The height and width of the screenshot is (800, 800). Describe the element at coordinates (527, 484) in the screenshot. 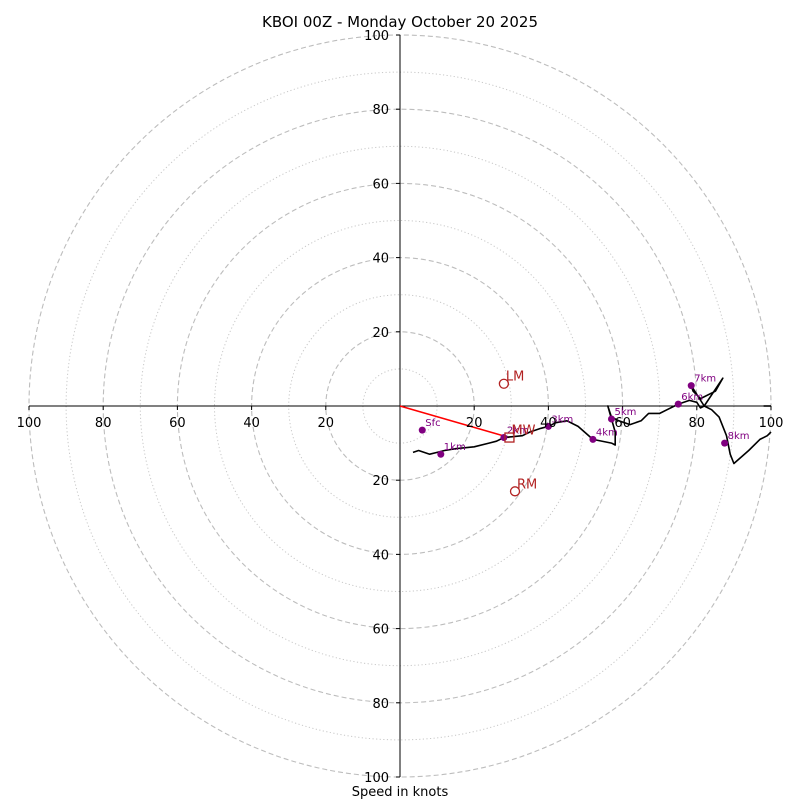

I see `storm-motion-label-rm: RM` at that location.